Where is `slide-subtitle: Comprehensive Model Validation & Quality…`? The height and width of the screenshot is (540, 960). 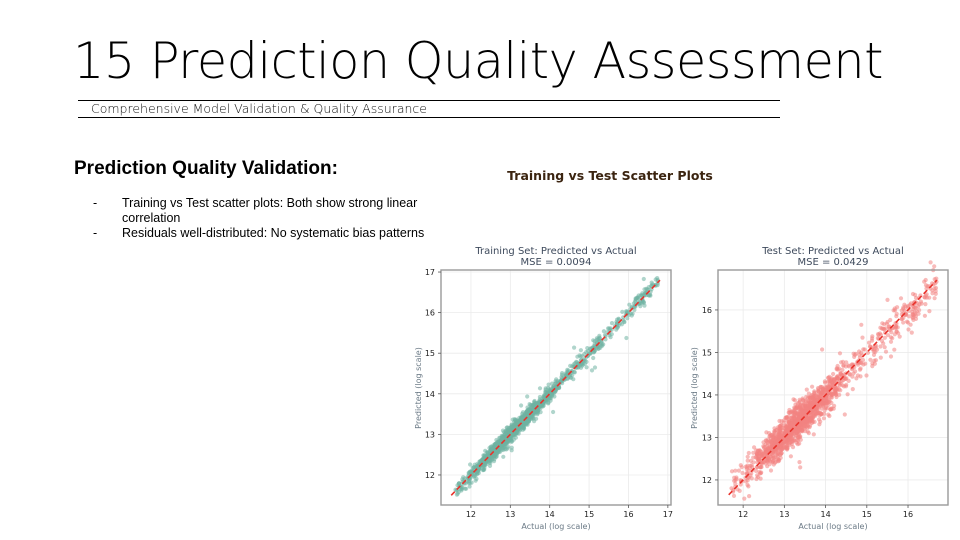
slide-subtitle: Comprehensive Model Validation & Quality… is located at coordinates (259, 108).